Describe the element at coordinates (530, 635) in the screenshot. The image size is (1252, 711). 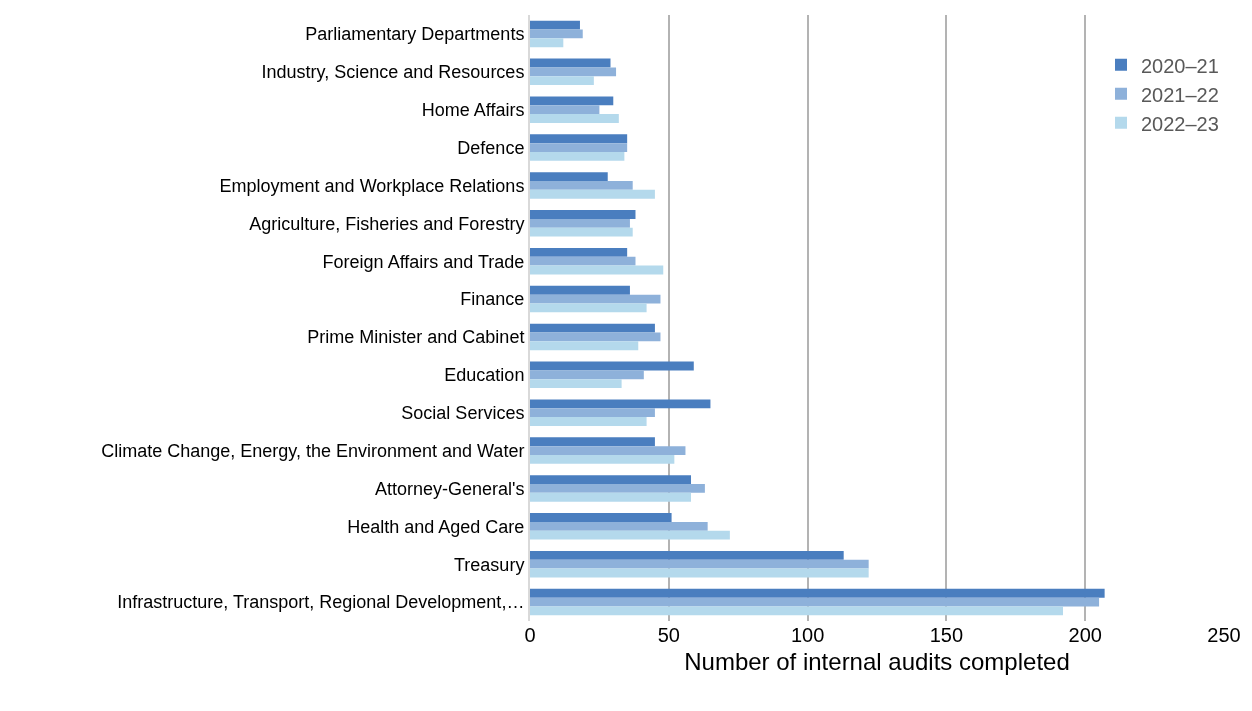
I see `x-tick-label: 0` at that location.